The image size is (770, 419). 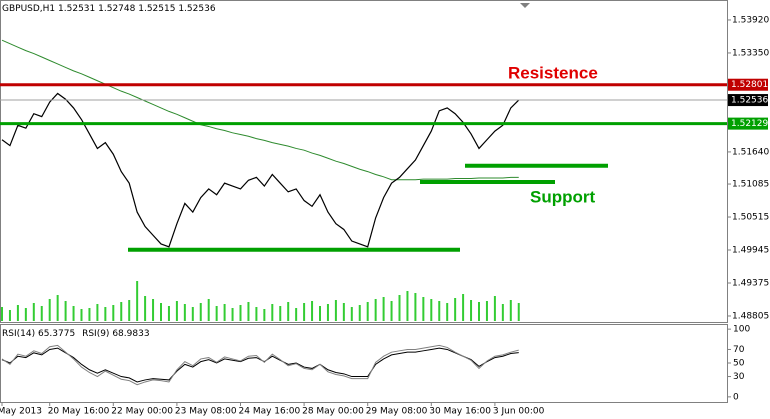 I want to click on x-tick-label: 30 May 16:00, so click(x=460, y=412).